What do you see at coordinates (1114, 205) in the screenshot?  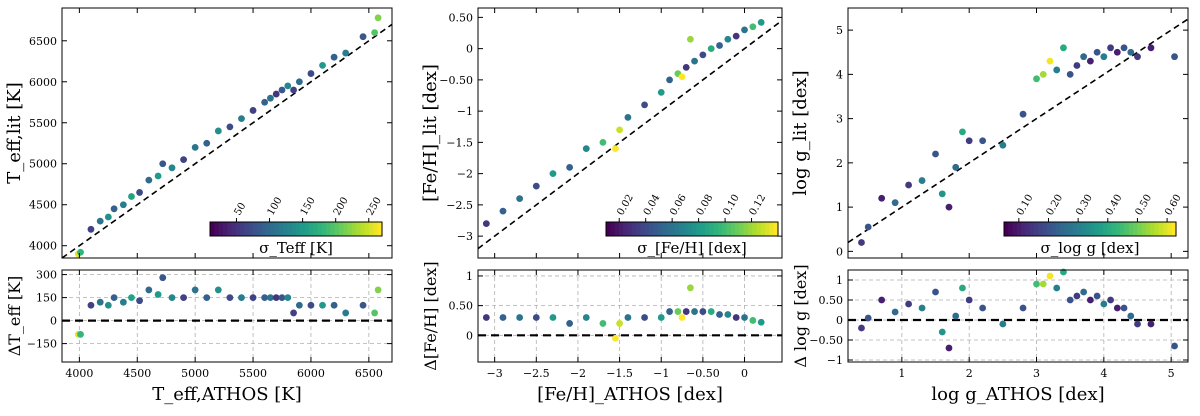 I see `colorbar-tick-label: 0.40` at bounding box center [1114, 205].